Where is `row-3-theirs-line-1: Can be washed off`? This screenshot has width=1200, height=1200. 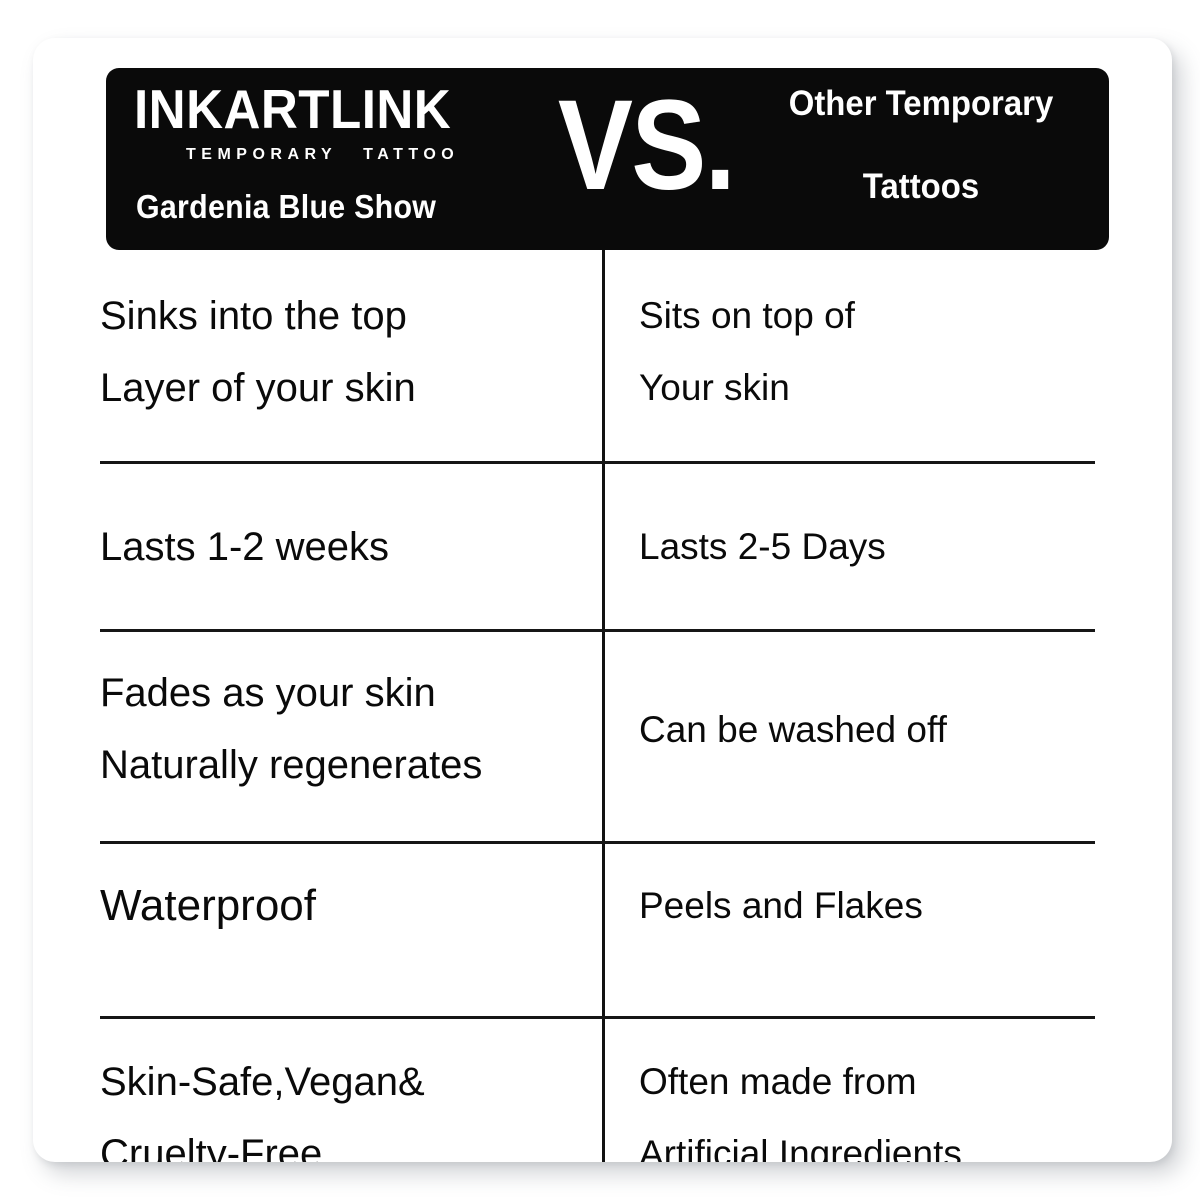
row-3-theirs-line-1: Can be washed off is located at coordinates (793, 729).